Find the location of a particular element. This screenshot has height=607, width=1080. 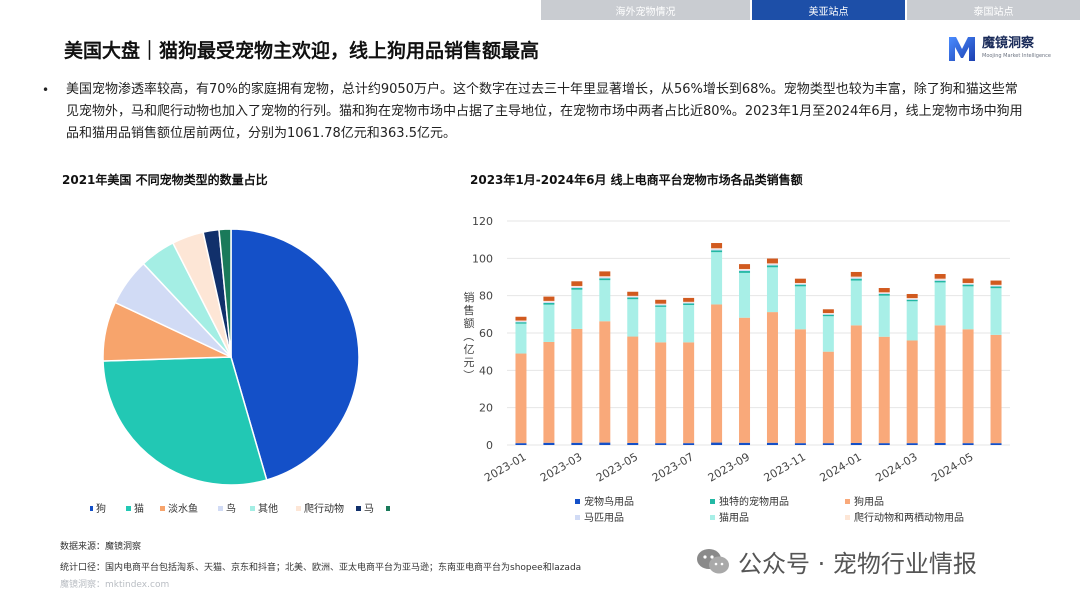

x-tick-label-1: 2023-03 is located at coordinates (561, 467).